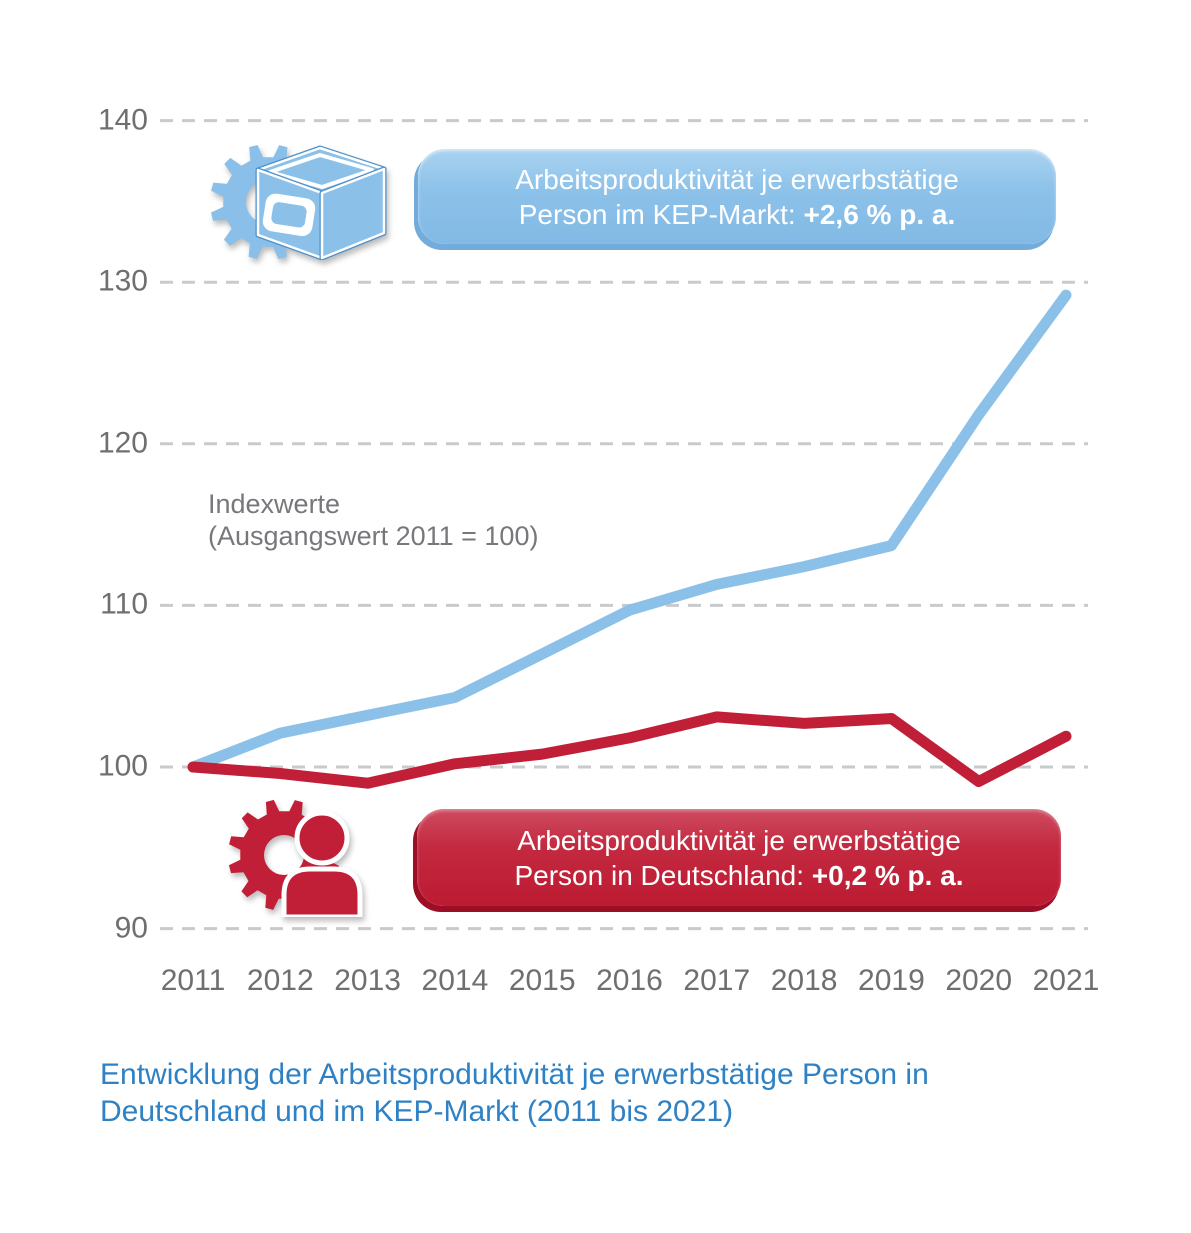  I want to click on x-tick-label-2012: 2012, so click(280, 980).